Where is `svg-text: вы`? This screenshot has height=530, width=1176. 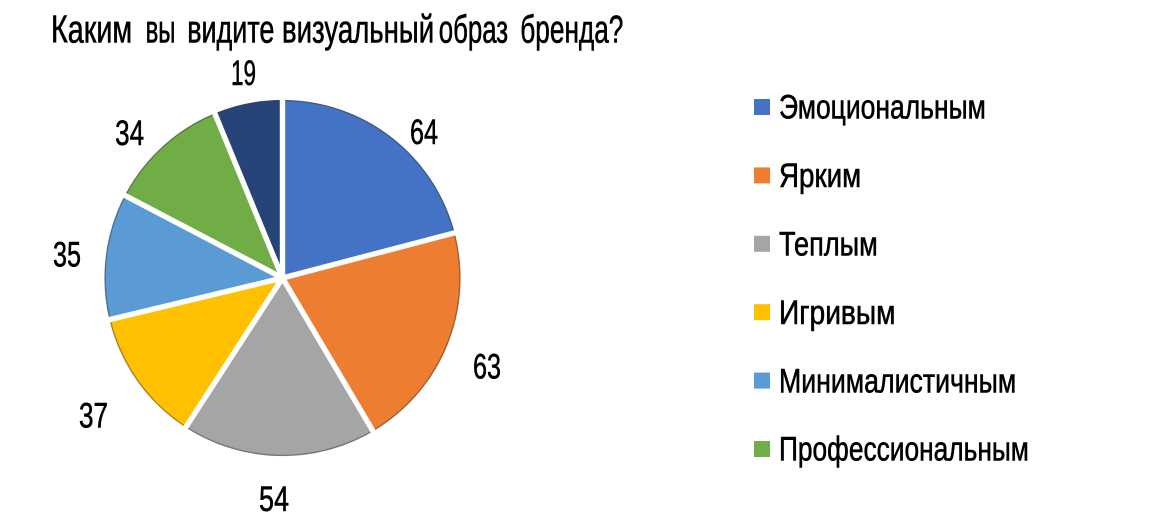
svg-text: вы is located at coordinates (161, 28).